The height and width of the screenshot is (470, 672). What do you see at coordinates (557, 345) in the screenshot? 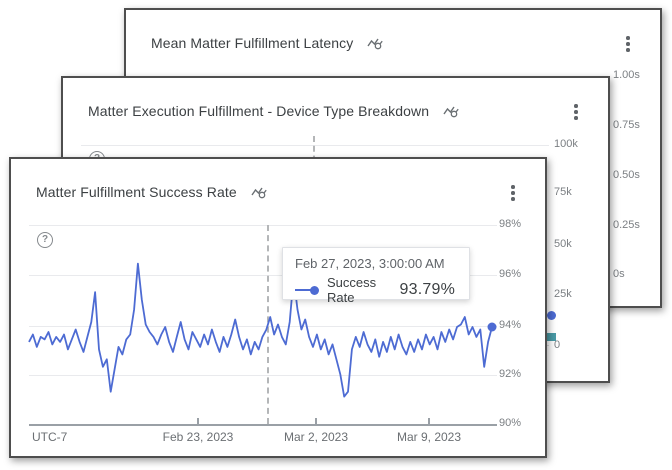
I see `y-axis-label: 0` at bounding box center [557, 345].